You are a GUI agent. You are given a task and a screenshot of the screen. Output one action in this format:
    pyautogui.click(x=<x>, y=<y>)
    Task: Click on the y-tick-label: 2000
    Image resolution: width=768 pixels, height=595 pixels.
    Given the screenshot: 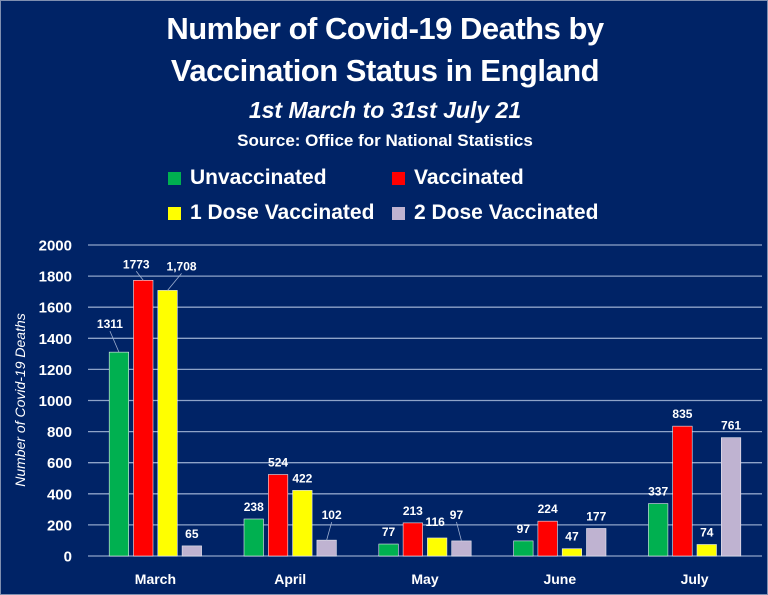 What is the action you would take?
    pyautogui.click(x=55, y=246)
    